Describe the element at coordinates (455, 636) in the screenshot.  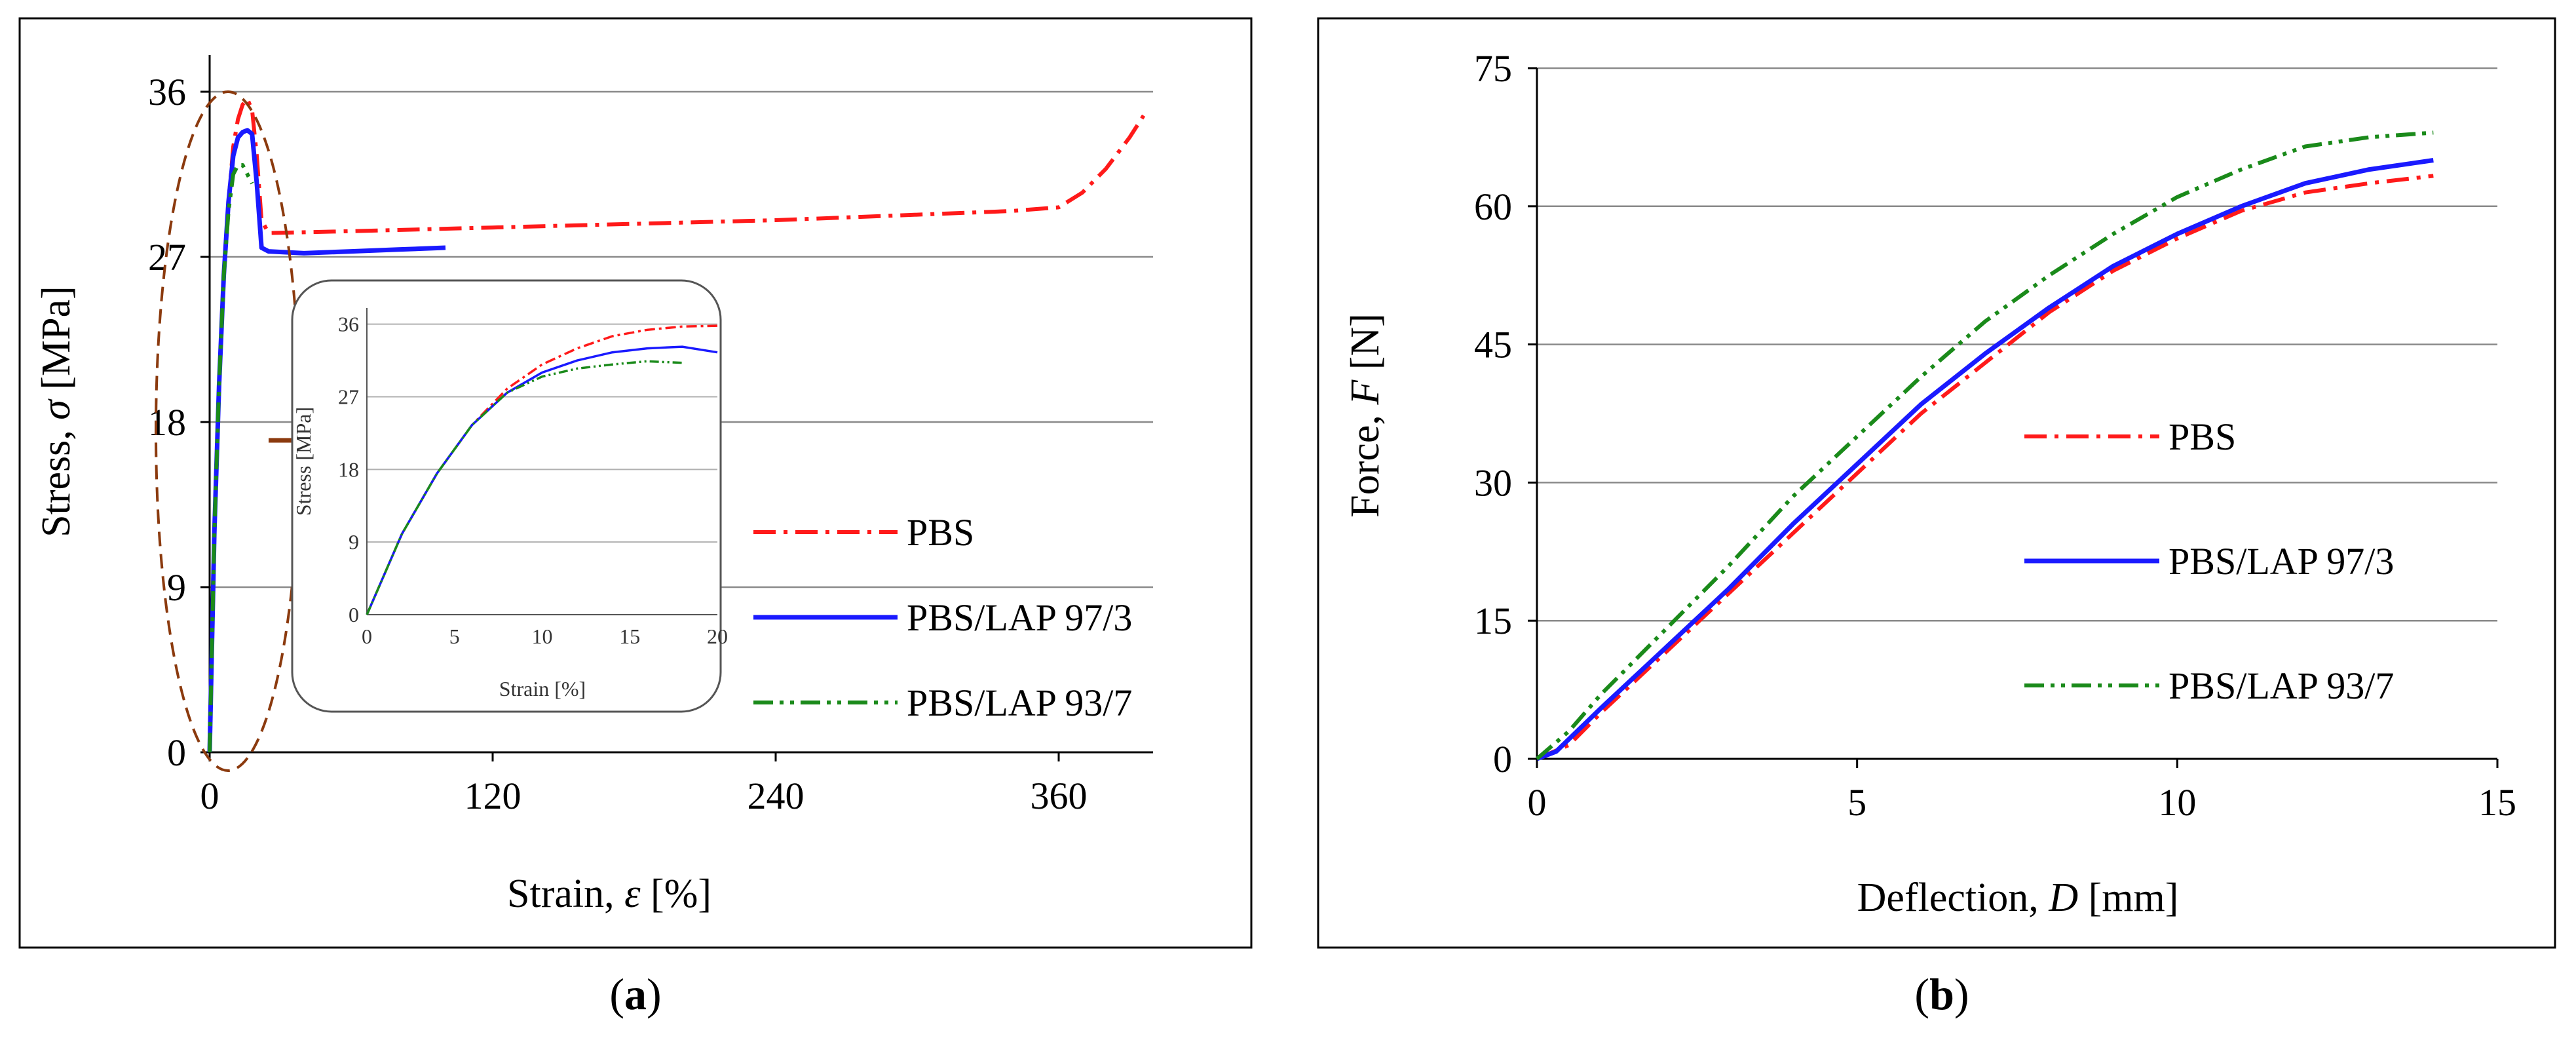
I see `inset-x-tick-label: 5` at that location.